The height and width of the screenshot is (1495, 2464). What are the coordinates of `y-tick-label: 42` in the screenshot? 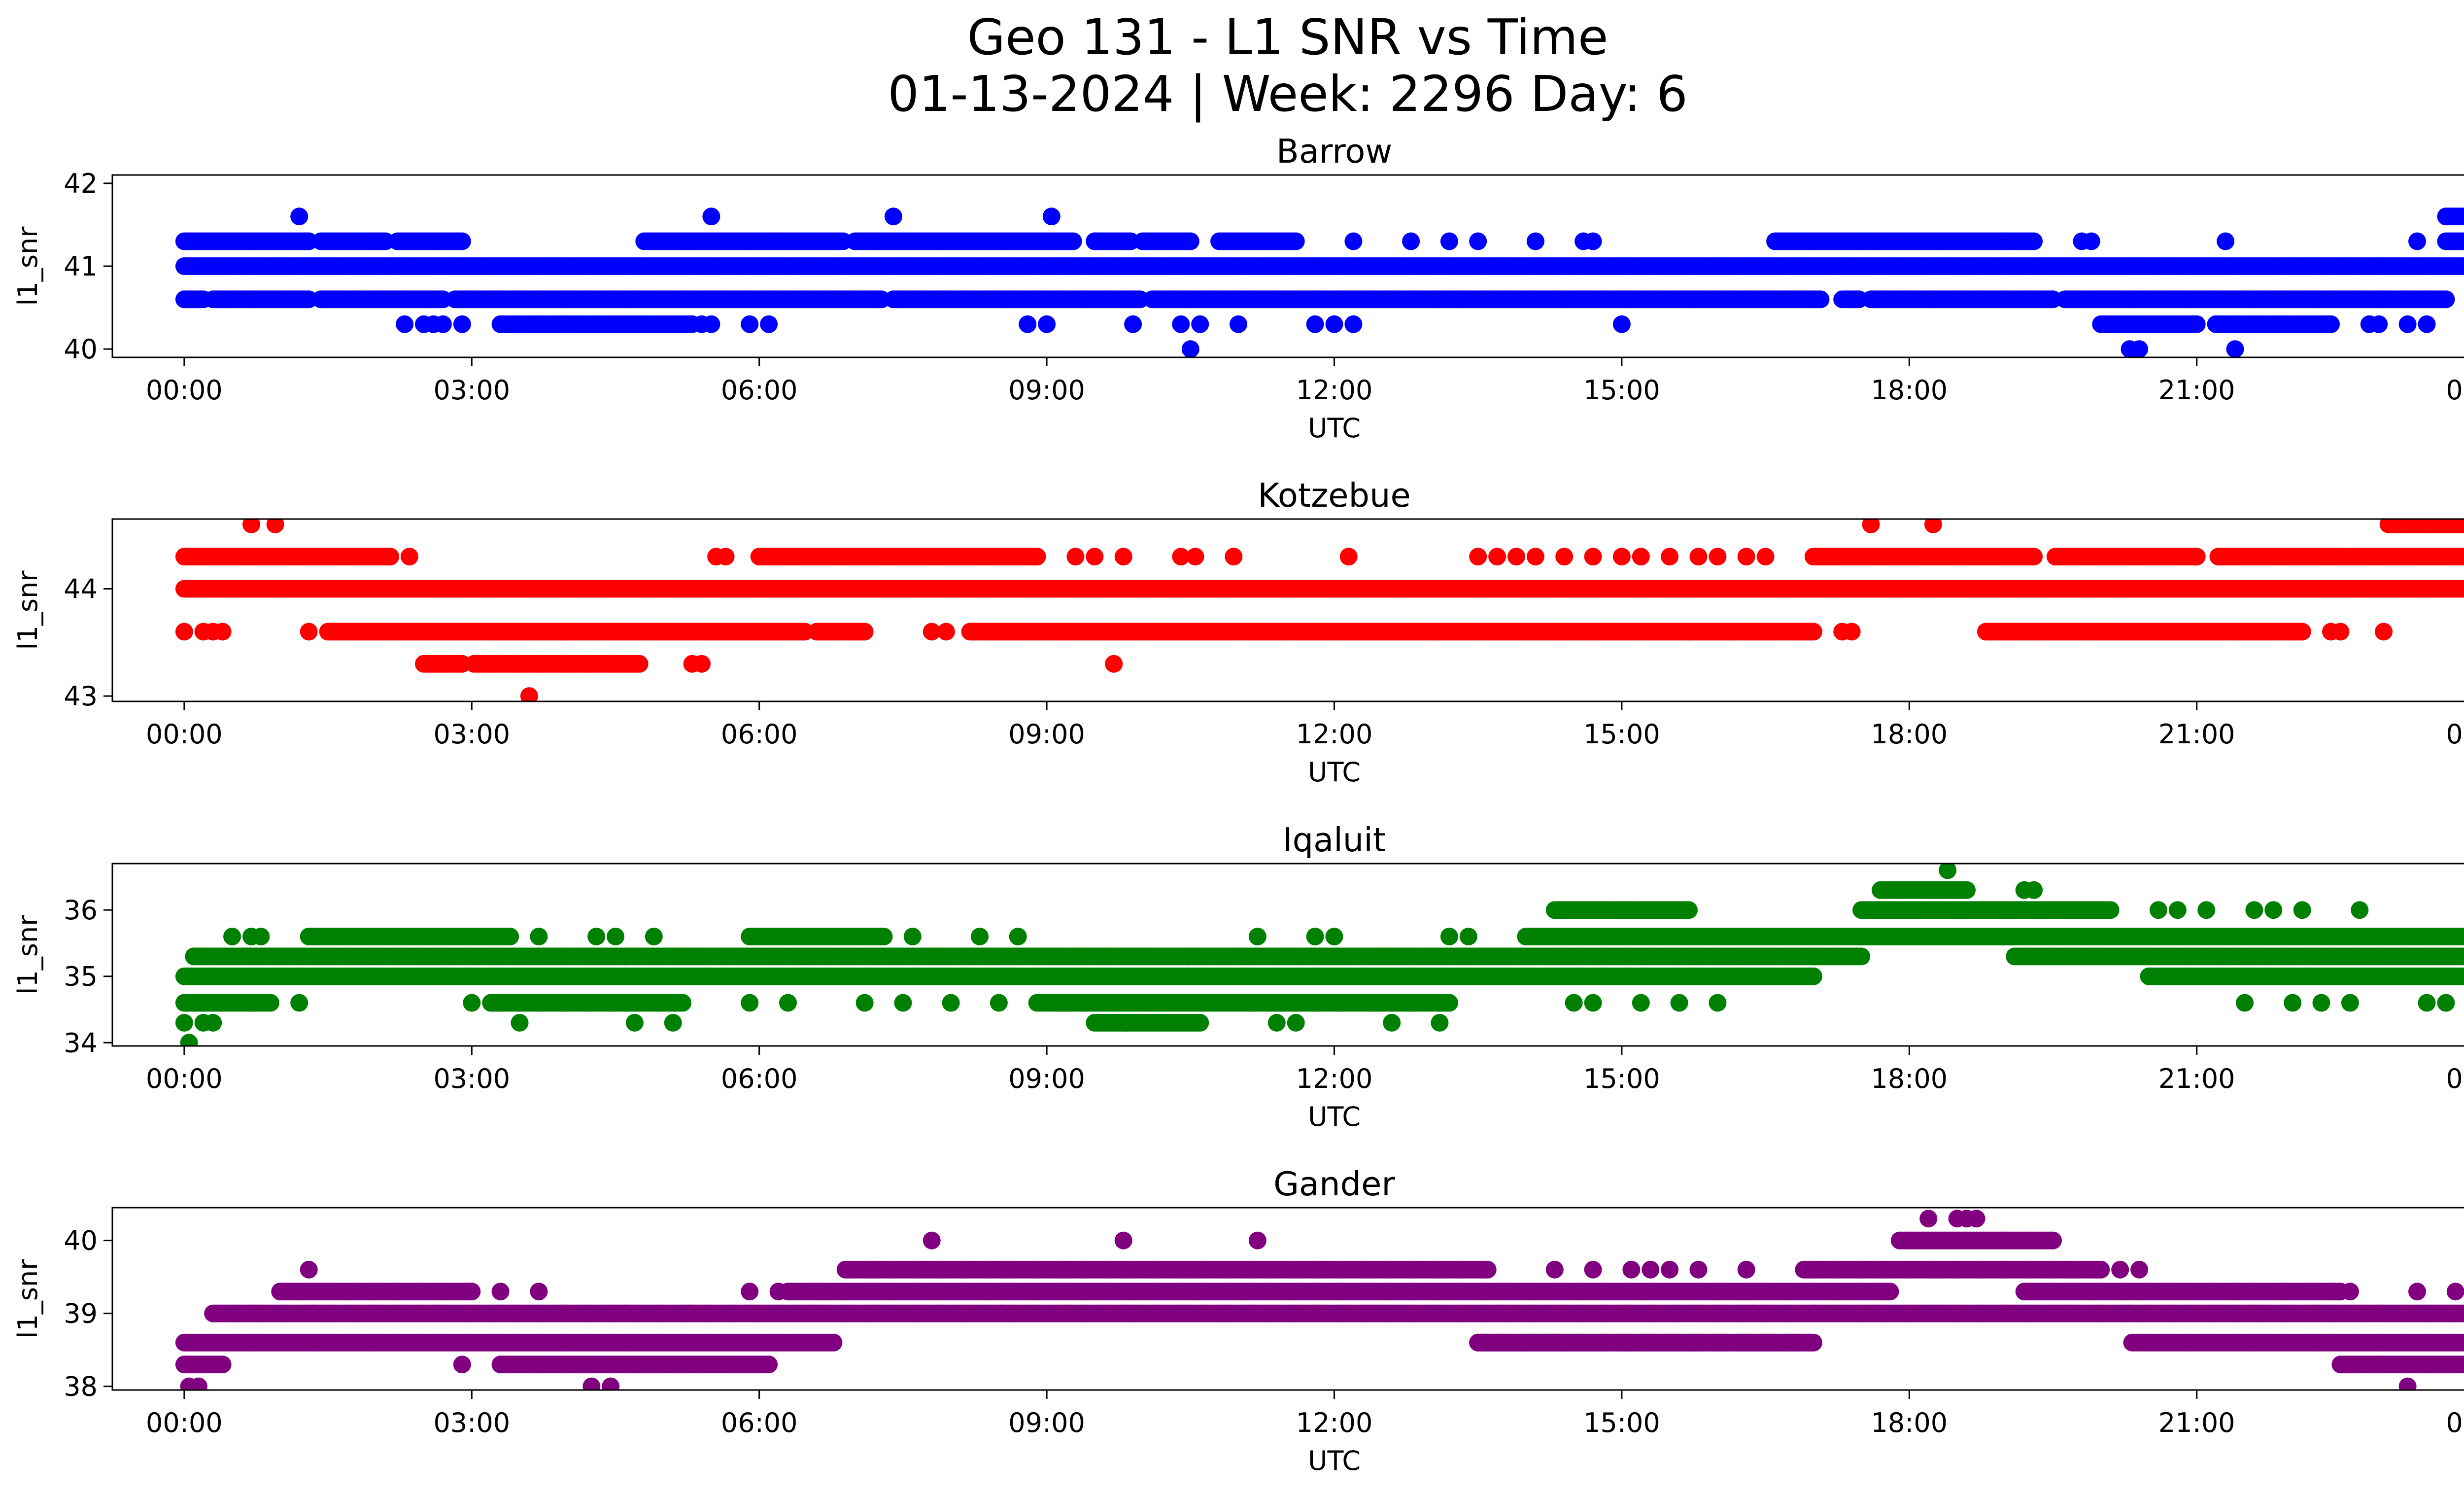 It's located at (81, 183).